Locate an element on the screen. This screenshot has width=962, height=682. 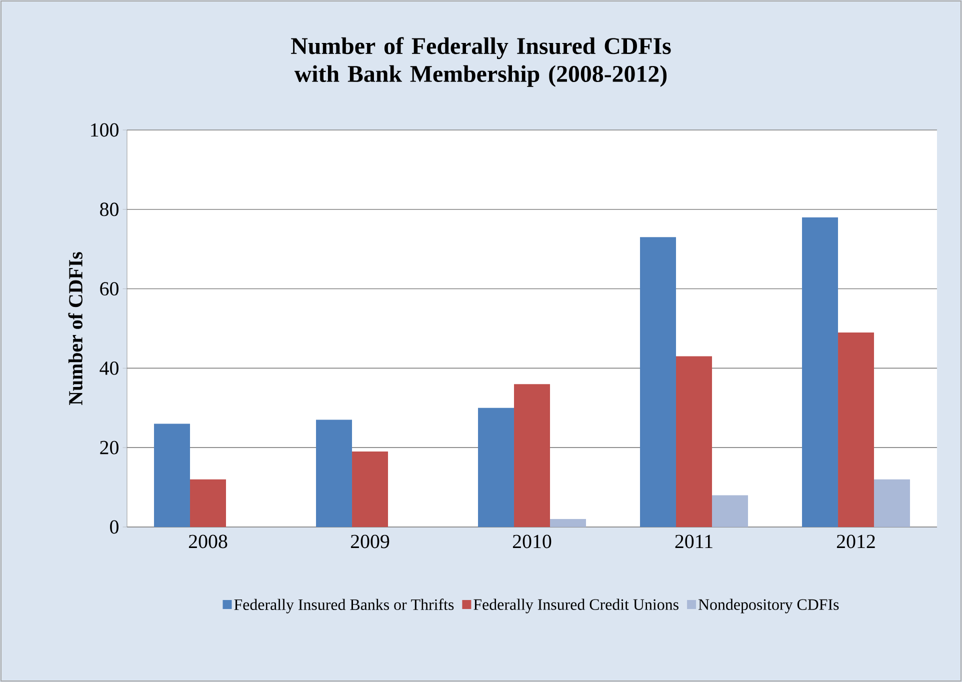
y-tick-label: 0 is located at coordinates (114, 527).